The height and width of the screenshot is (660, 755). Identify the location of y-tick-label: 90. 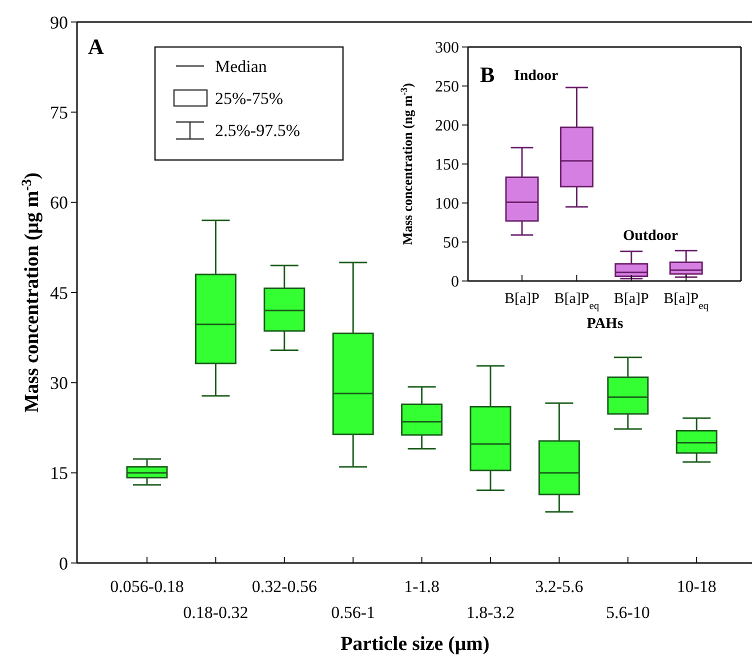
(59, 22).